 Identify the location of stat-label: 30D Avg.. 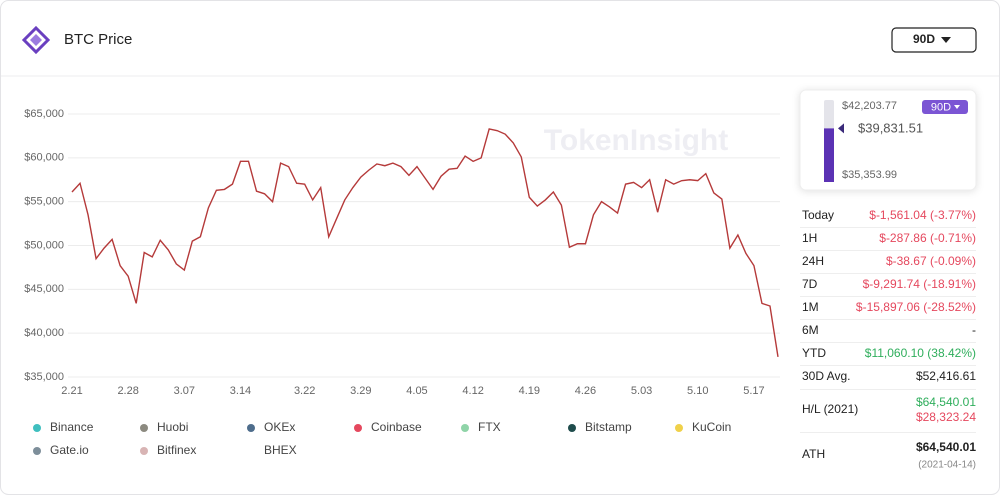
(826, 376).